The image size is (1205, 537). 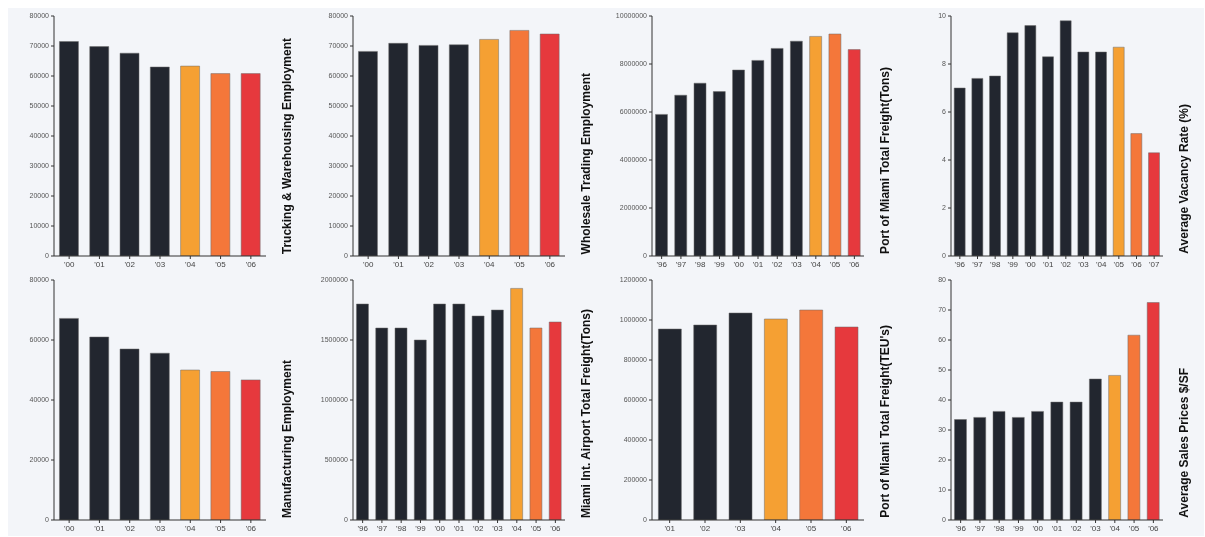 I want to click on y-axis-title: Trucking & Warehousing Employment, so click(x=287, y=145).